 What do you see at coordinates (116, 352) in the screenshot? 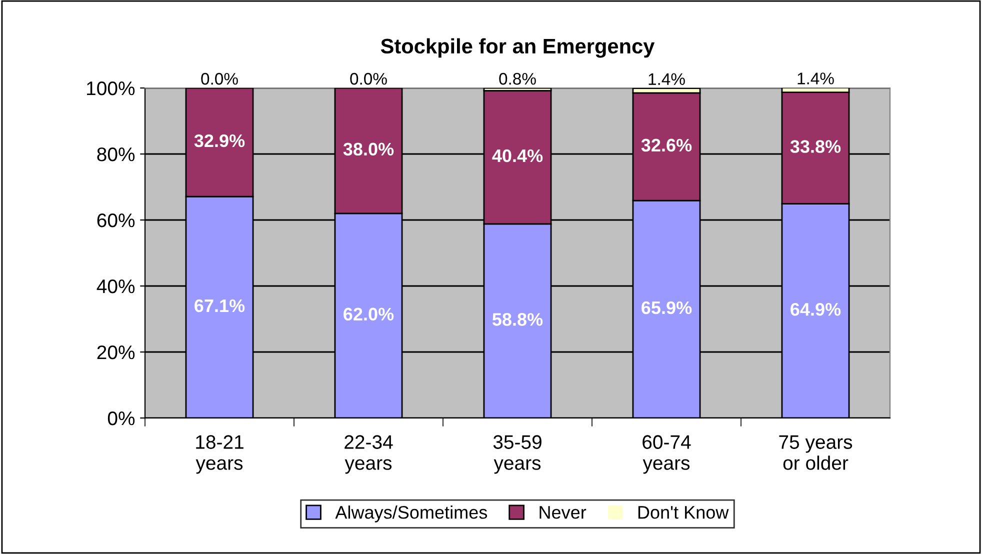
I see `y-tick-label: 20%` at bounding box center [116, 352].